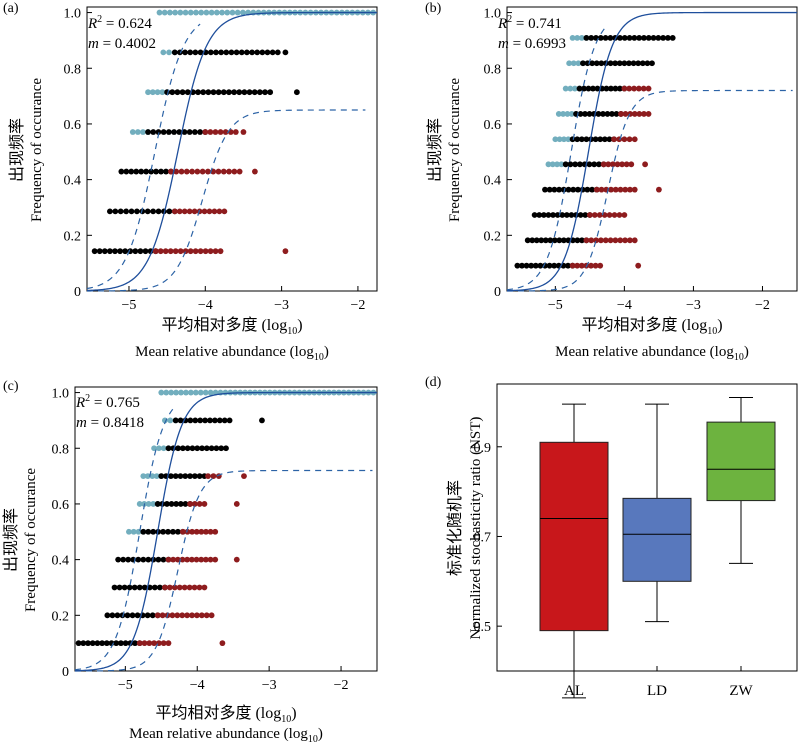 This screenshot has width=800, height=743. I want to click on y-axis-label-en: Normalized stochasticity ratio (NST), so click(476, 528).